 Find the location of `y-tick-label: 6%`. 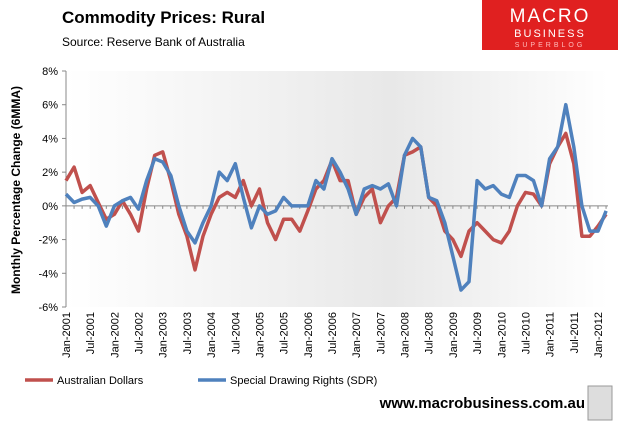

y-tick-label: 6% is located at coordinates (50, 106).